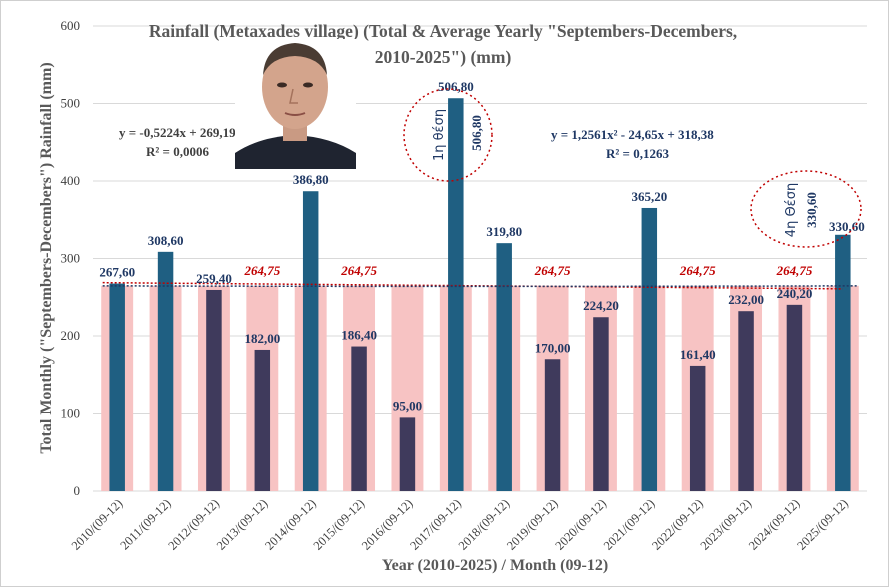 This screenshot has height=588, width=889. What do you see at coordinates (443, 57) in the screenshot?
I see `chart-title-line2: 2010-2025") (mm)` at bounding box center [443, 57].